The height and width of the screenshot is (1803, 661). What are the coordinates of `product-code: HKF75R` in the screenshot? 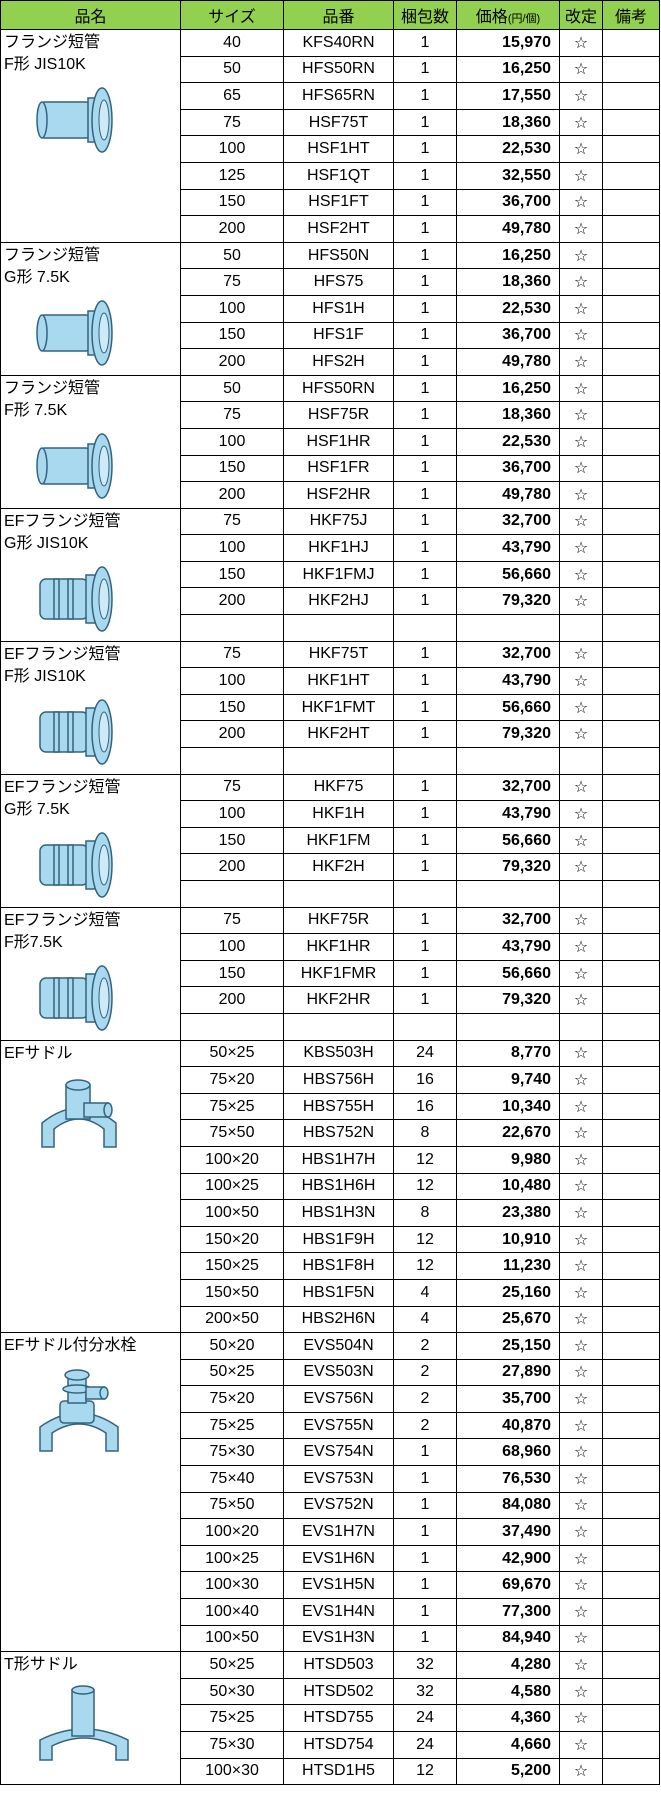 It's located at (338, 920).